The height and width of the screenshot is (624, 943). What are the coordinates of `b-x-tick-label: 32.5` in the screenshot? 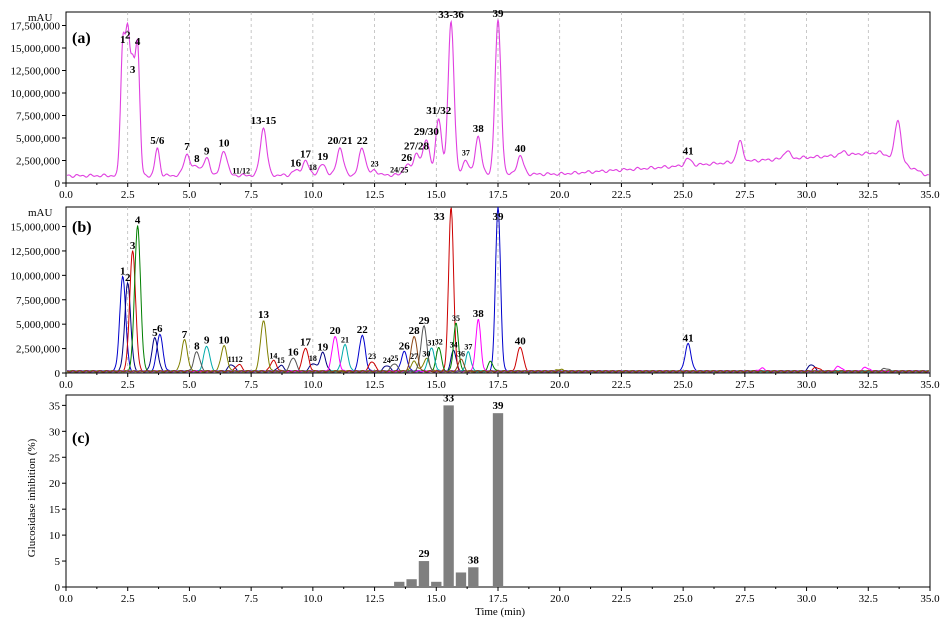 It's located at (869, 385).